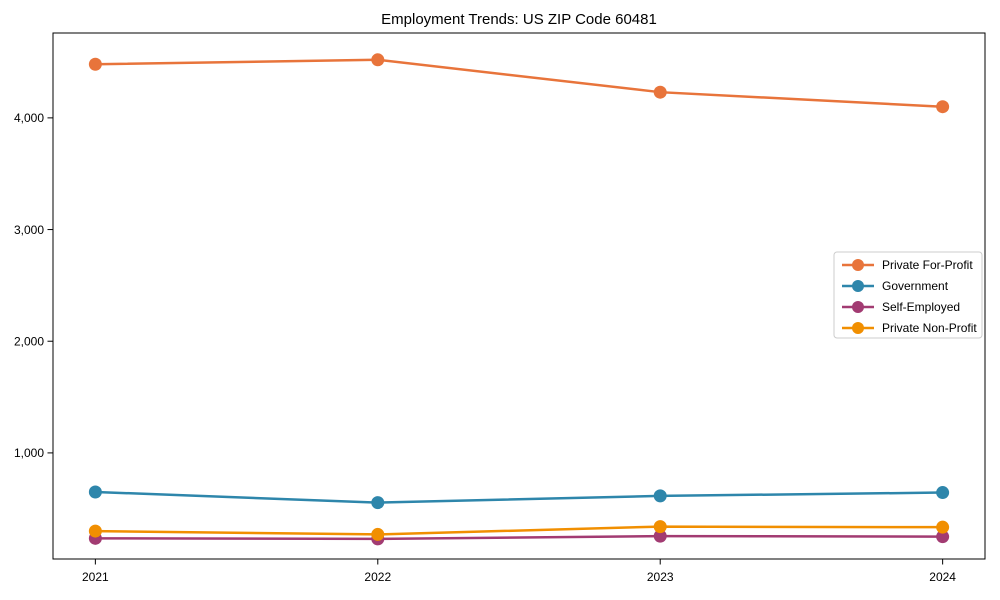  What do you see at coordinates (378, 534) in the screenshot?
I see `data-point-private-non-profit-2022` at bounding box center [378, 534].